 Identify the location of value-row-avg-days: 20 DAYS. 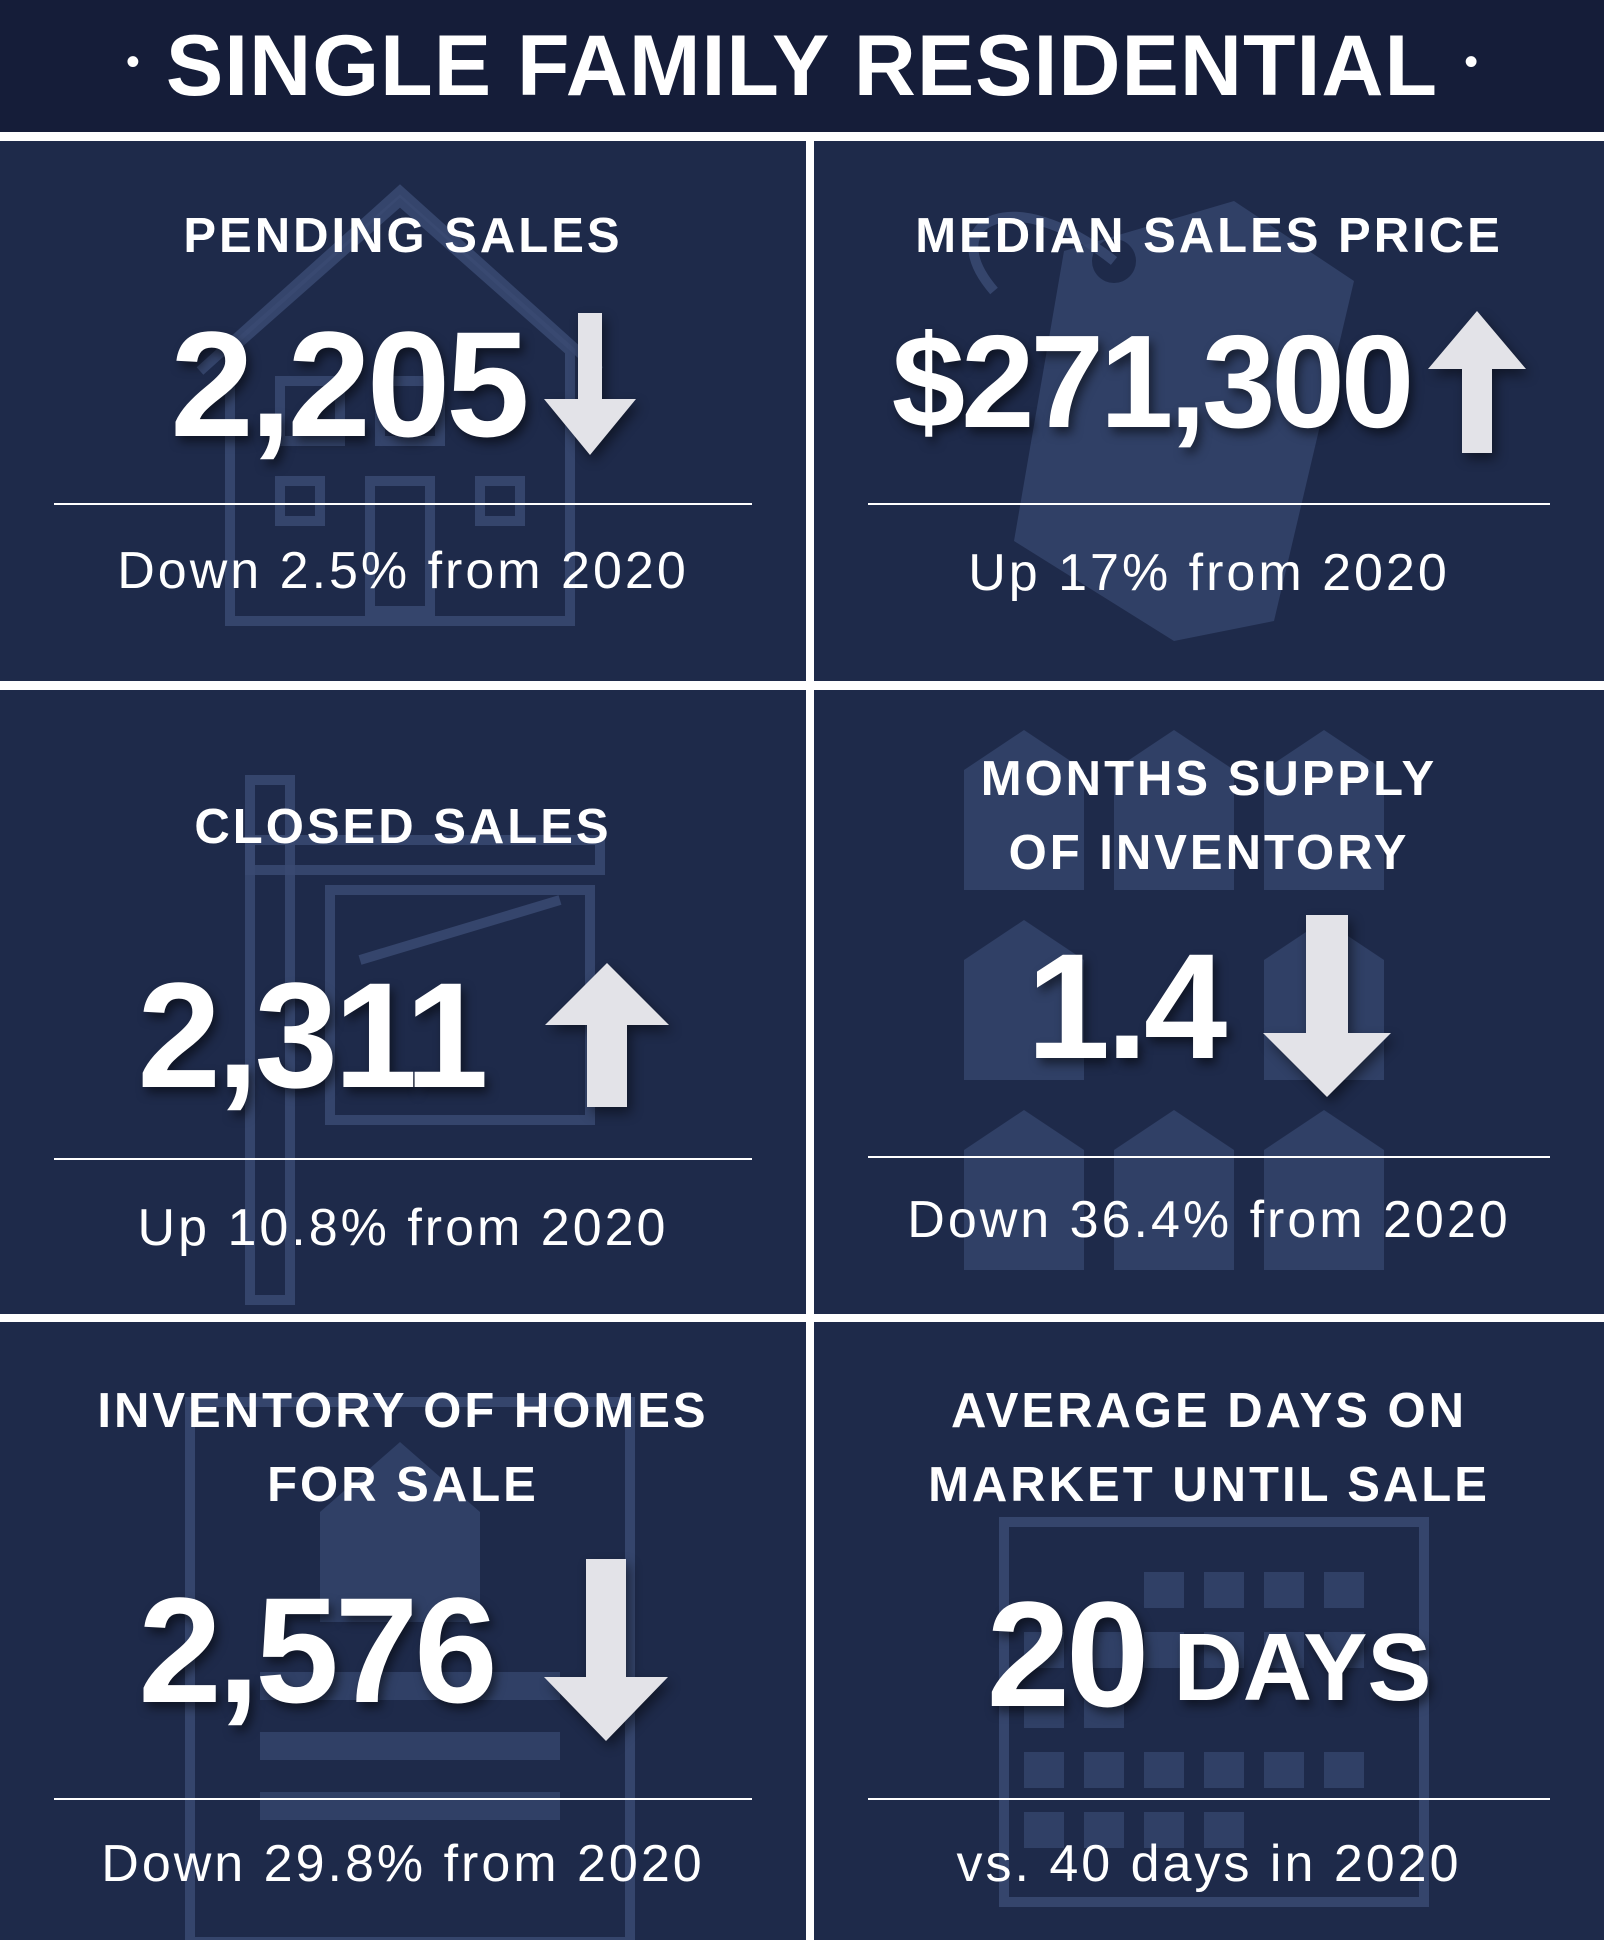
(1209, 1654).